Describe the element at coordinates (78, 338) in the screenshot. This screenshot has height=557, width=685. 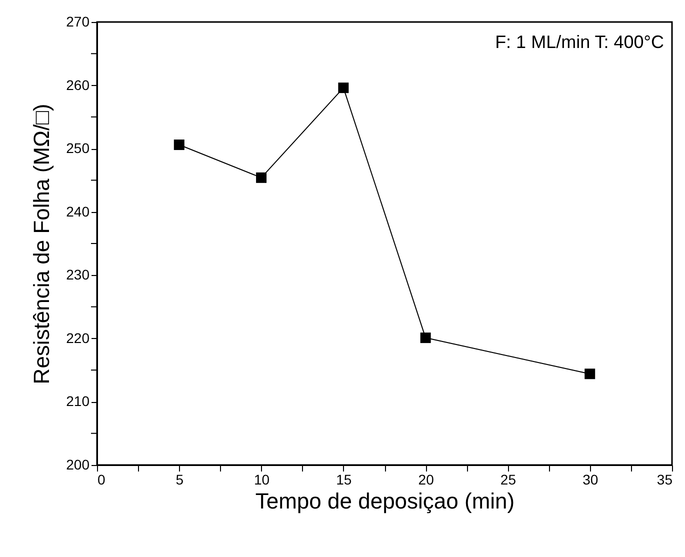
I see `y-tick-label: 220` at that location.